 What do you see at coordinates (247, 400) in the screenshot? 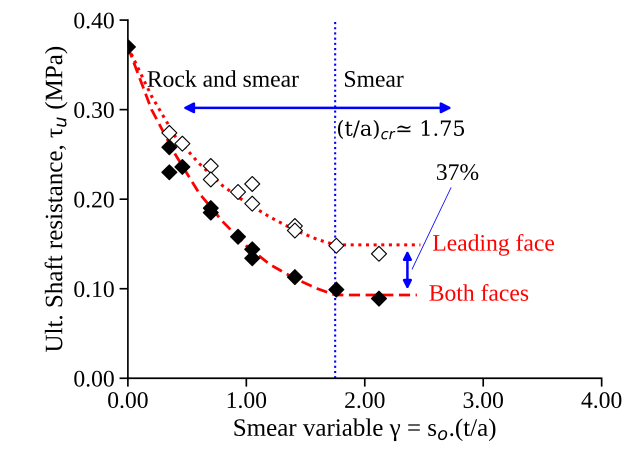
I see `x-tick-label: 1.00` at bounding box center [247, 400].